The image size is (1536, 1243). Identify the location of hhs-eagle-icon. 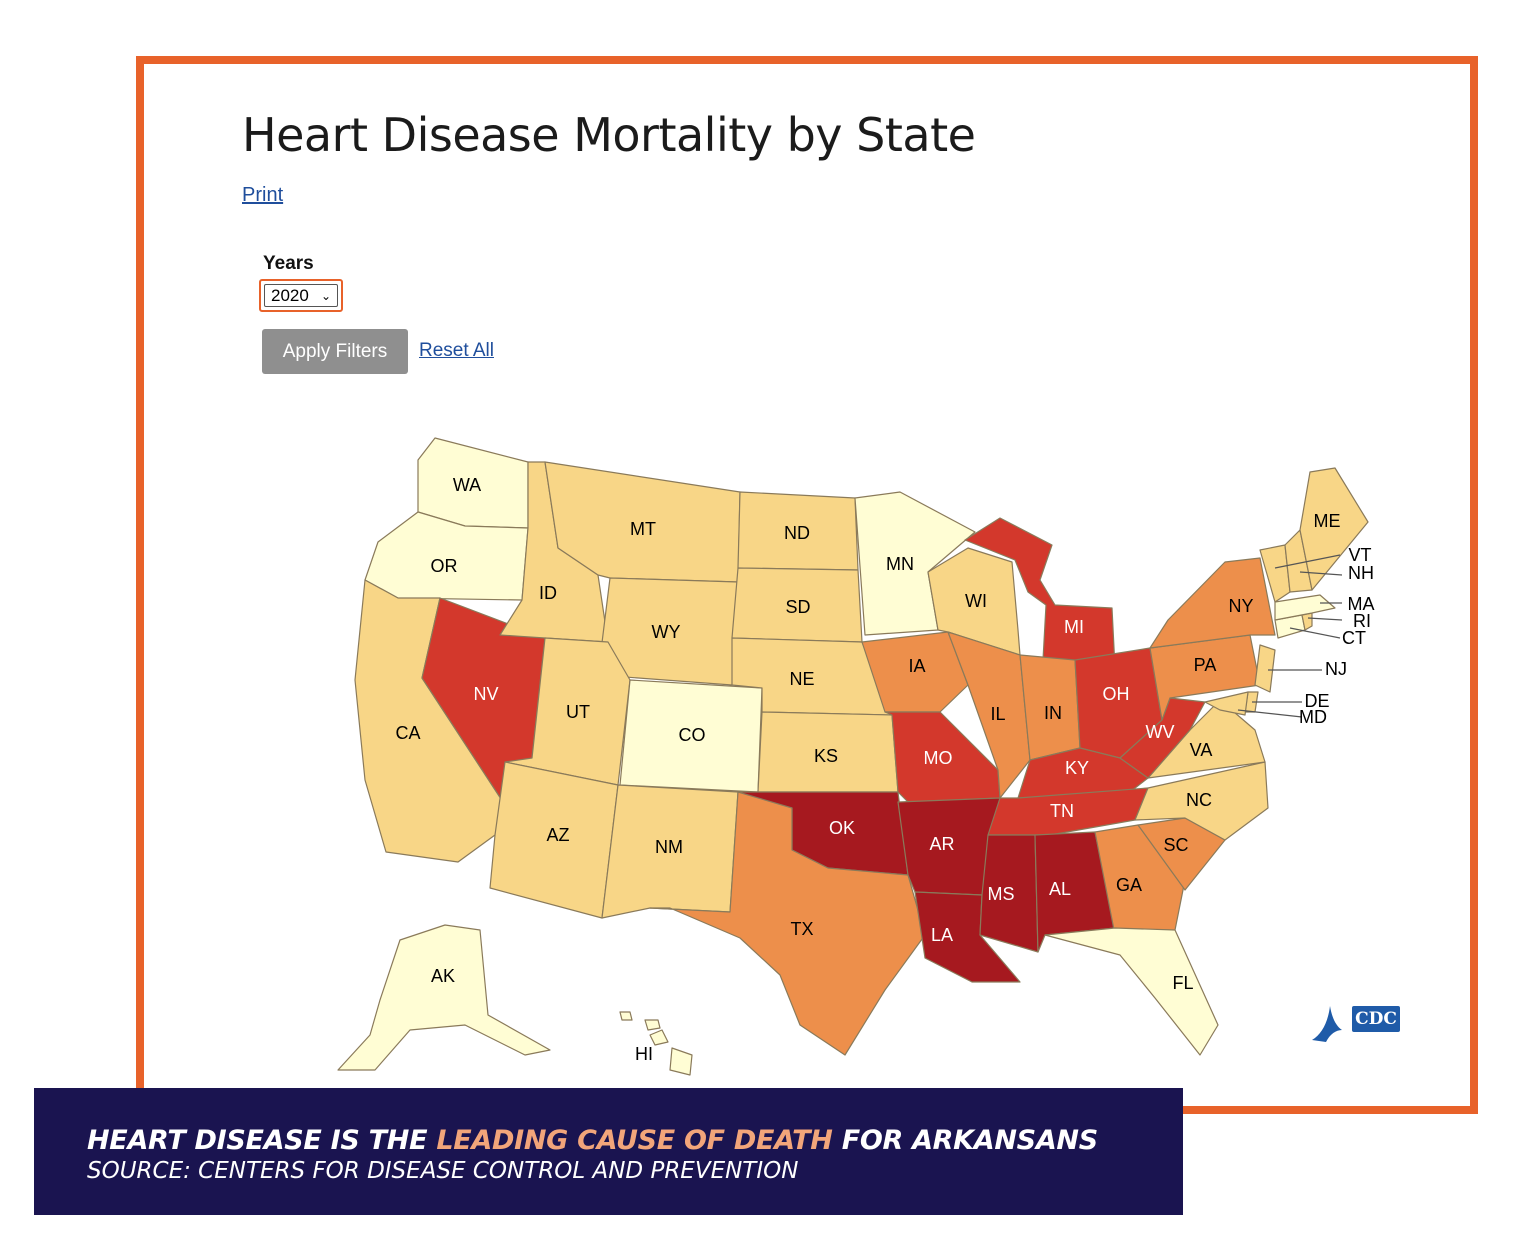
(1327, 1024).